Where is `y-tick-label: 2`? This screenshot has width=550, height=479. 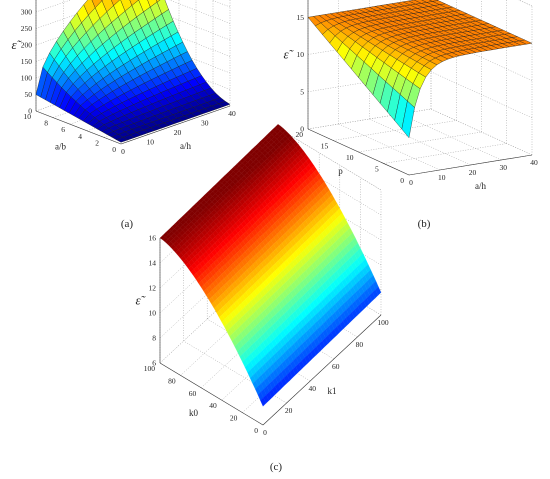
y-tick-label: 2 is located at coordinates (97, 142).